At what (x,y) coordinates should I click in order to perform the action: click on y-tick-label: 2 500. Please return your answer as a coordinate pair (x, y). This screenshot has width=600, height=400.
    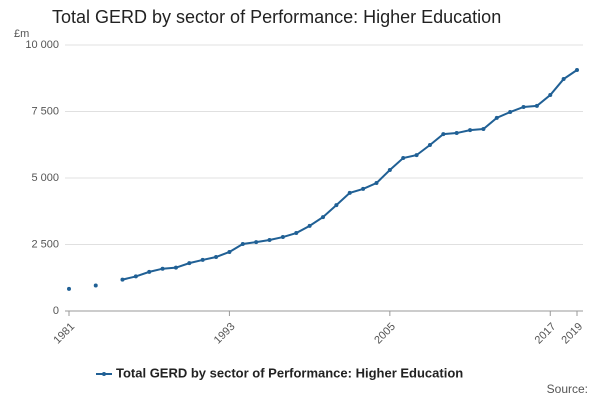
    Looking at the image, I should click on (45, 244).